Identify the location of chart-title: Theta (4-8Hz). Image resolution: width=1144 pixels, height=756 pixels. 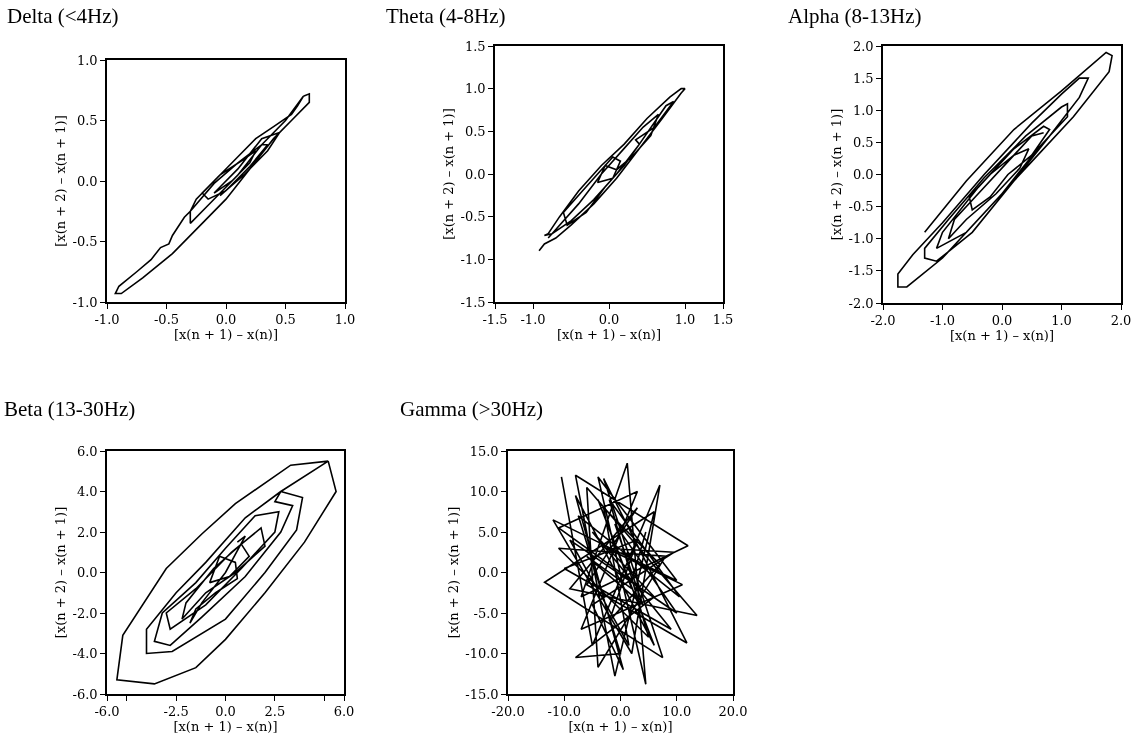
(446, 16).